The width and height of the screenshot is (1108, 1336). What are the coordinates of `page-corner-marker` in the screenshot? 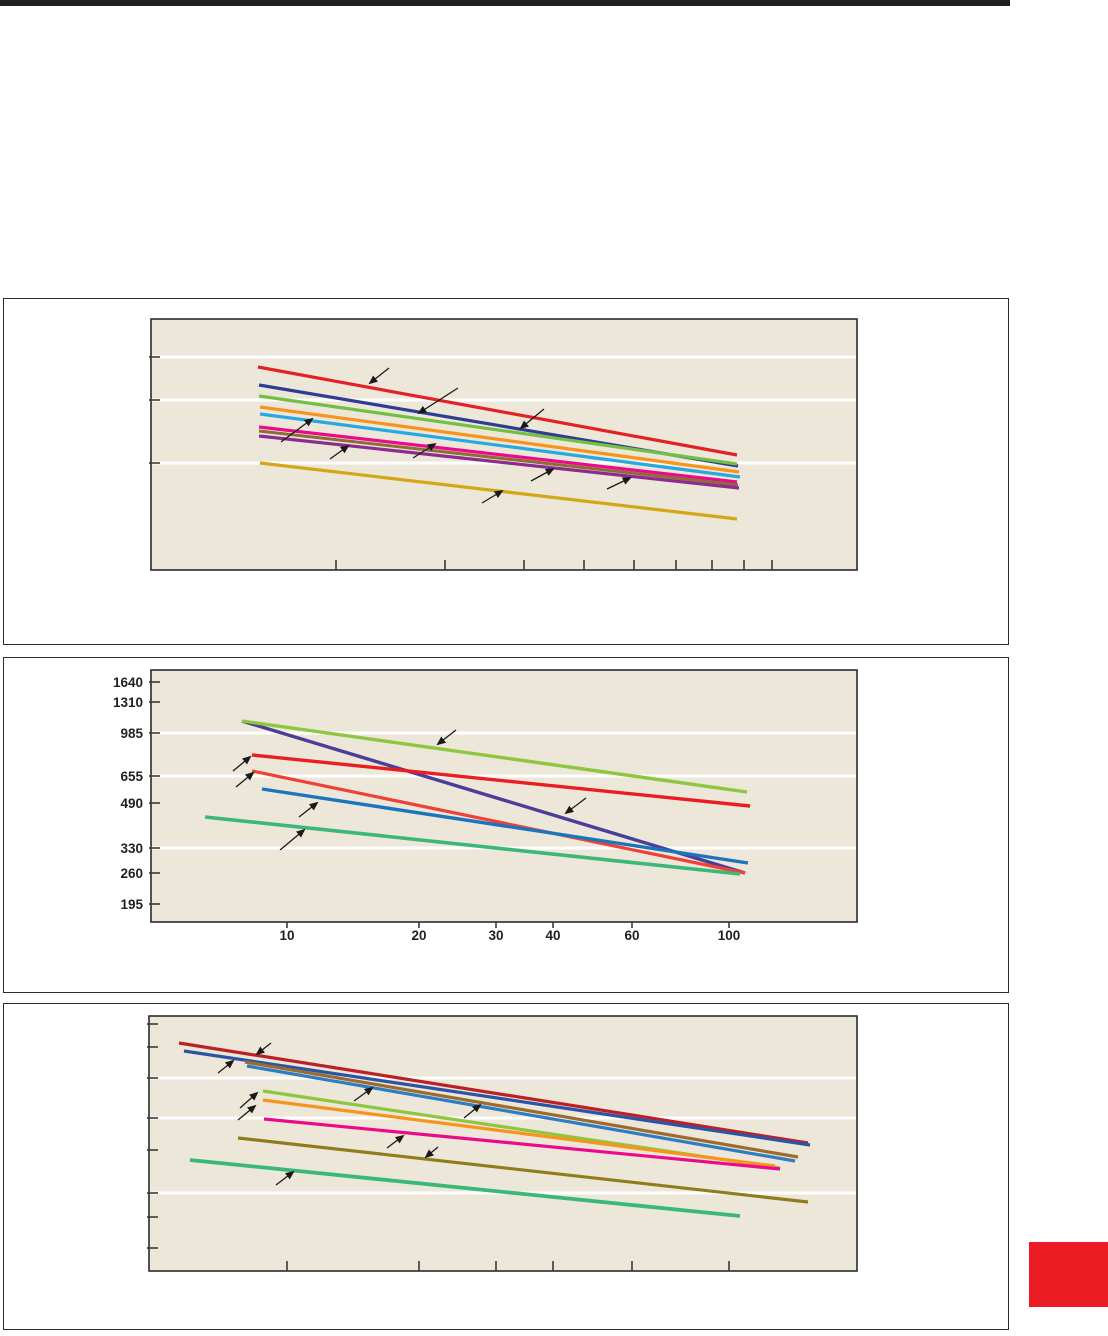 It's located at (1068, 1274).